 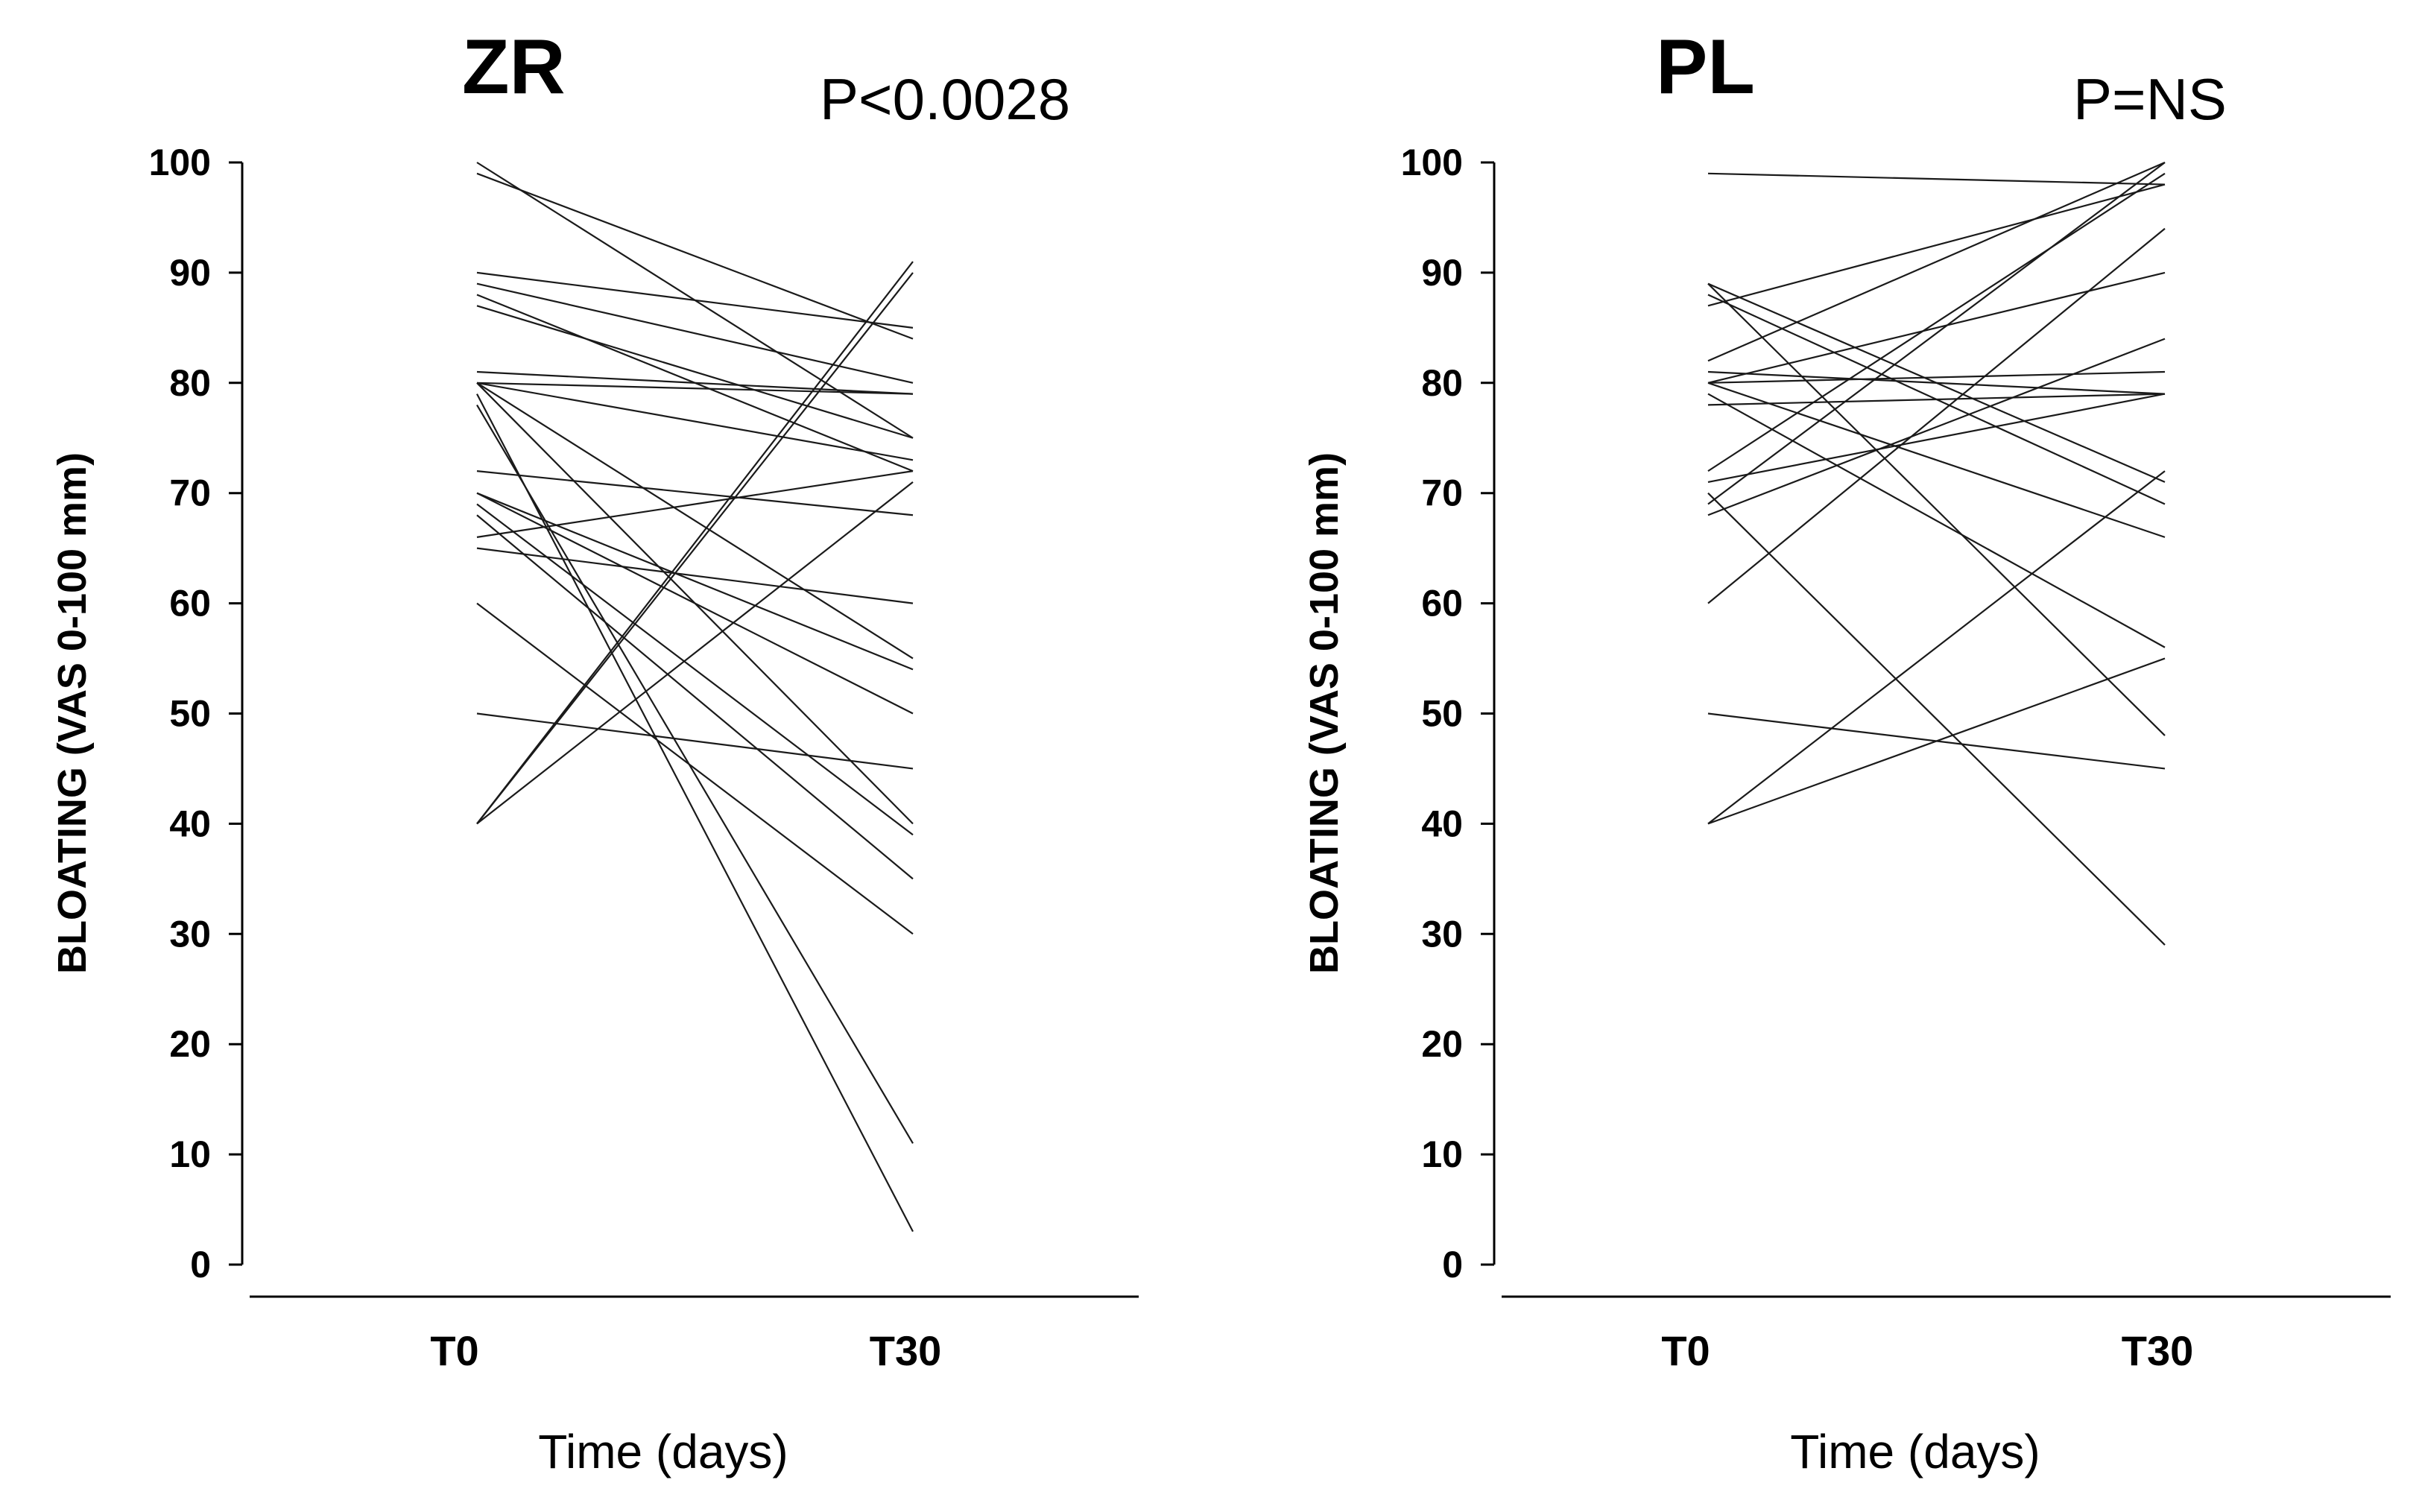 I want to click on zr-y-tick-label: 70, so click(x=190, y=493).